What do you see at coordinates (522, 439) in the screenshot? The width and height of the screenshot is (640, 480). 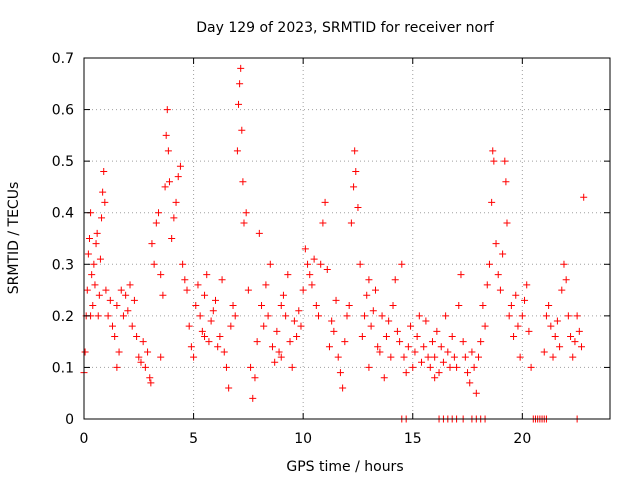 I see `x-tick-label: 20` at bounding box center [522, 439].